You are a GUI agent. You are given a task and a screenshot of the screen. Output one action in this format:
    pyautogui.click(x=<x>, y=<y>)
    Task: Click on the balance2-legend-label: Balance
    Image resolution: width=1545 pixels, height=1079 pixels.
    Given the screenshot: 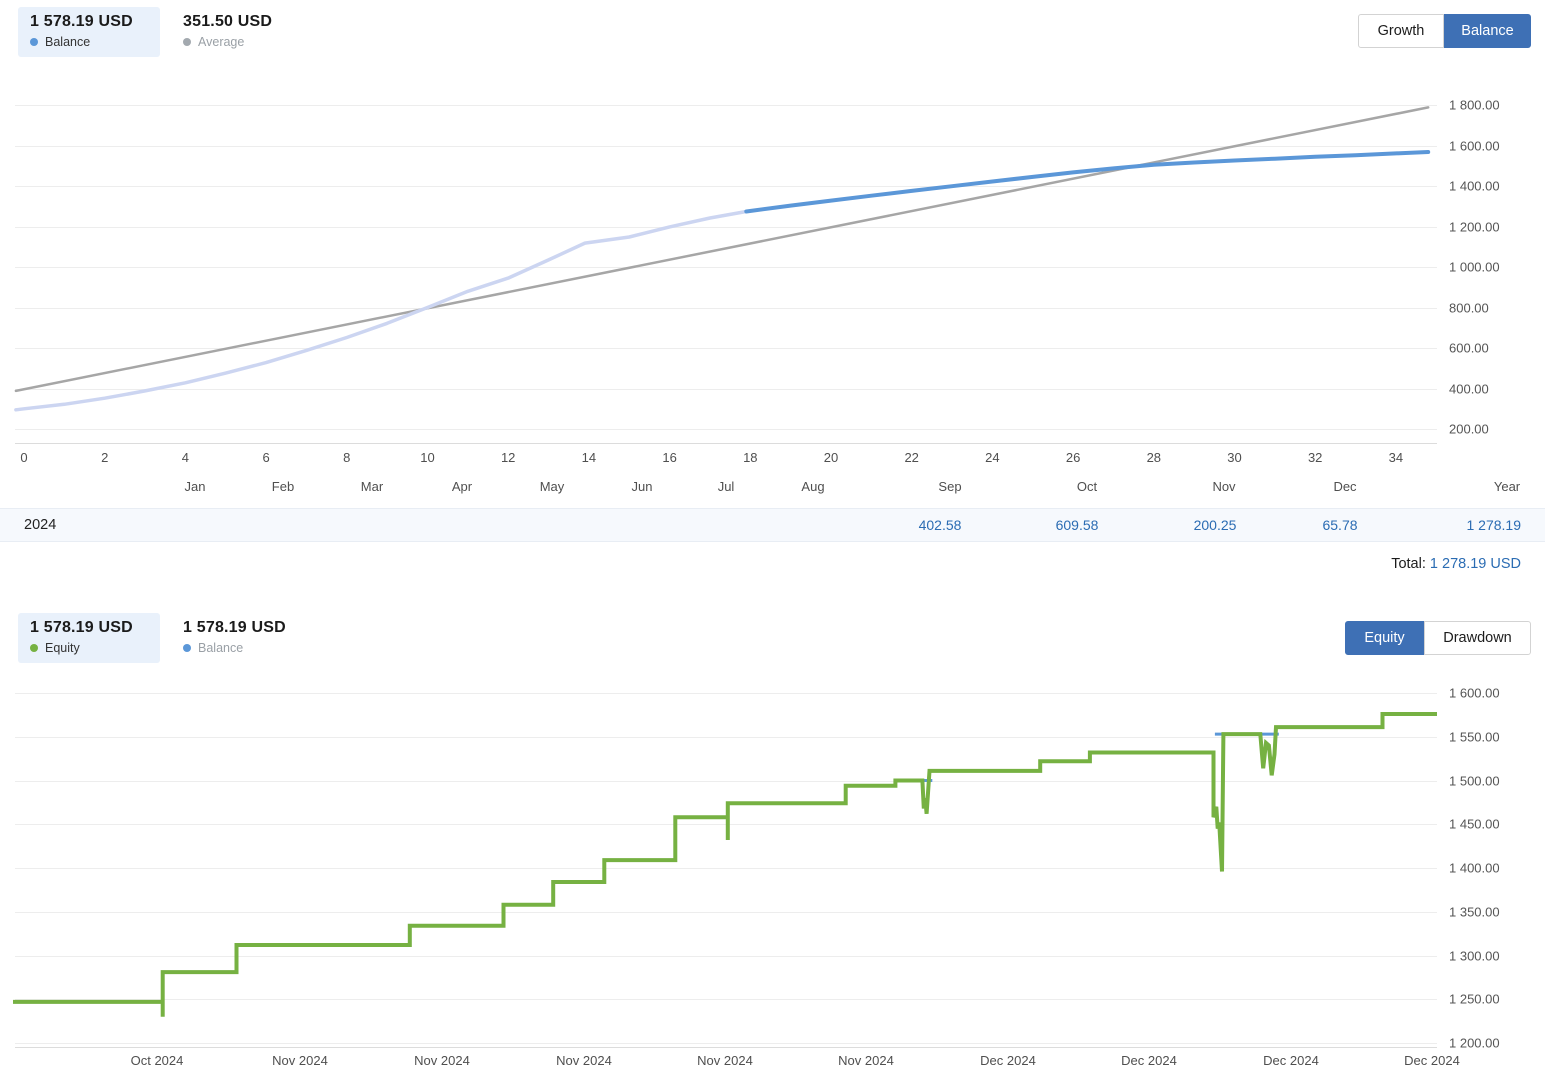 What is the action you would take?
    pyautogui.click(x=221, y=648)
    